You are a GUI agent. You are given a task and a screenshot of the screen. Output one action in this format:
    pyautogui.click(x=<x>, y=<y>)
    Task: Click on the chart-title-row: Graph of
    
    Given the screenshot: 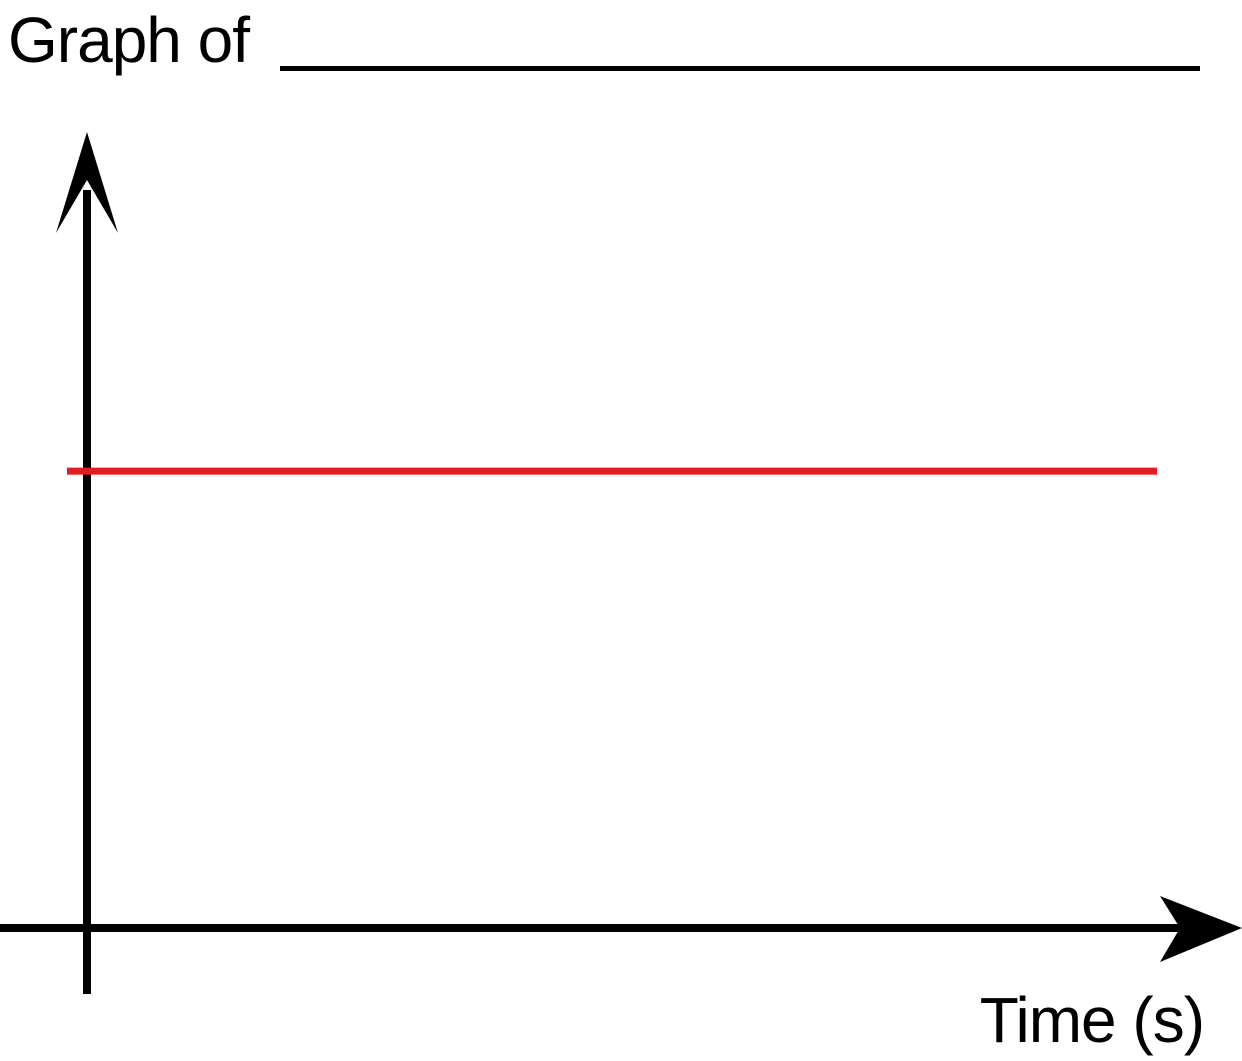 What is the action you would take?
    pyautogui.click(x=129, y=40)
    